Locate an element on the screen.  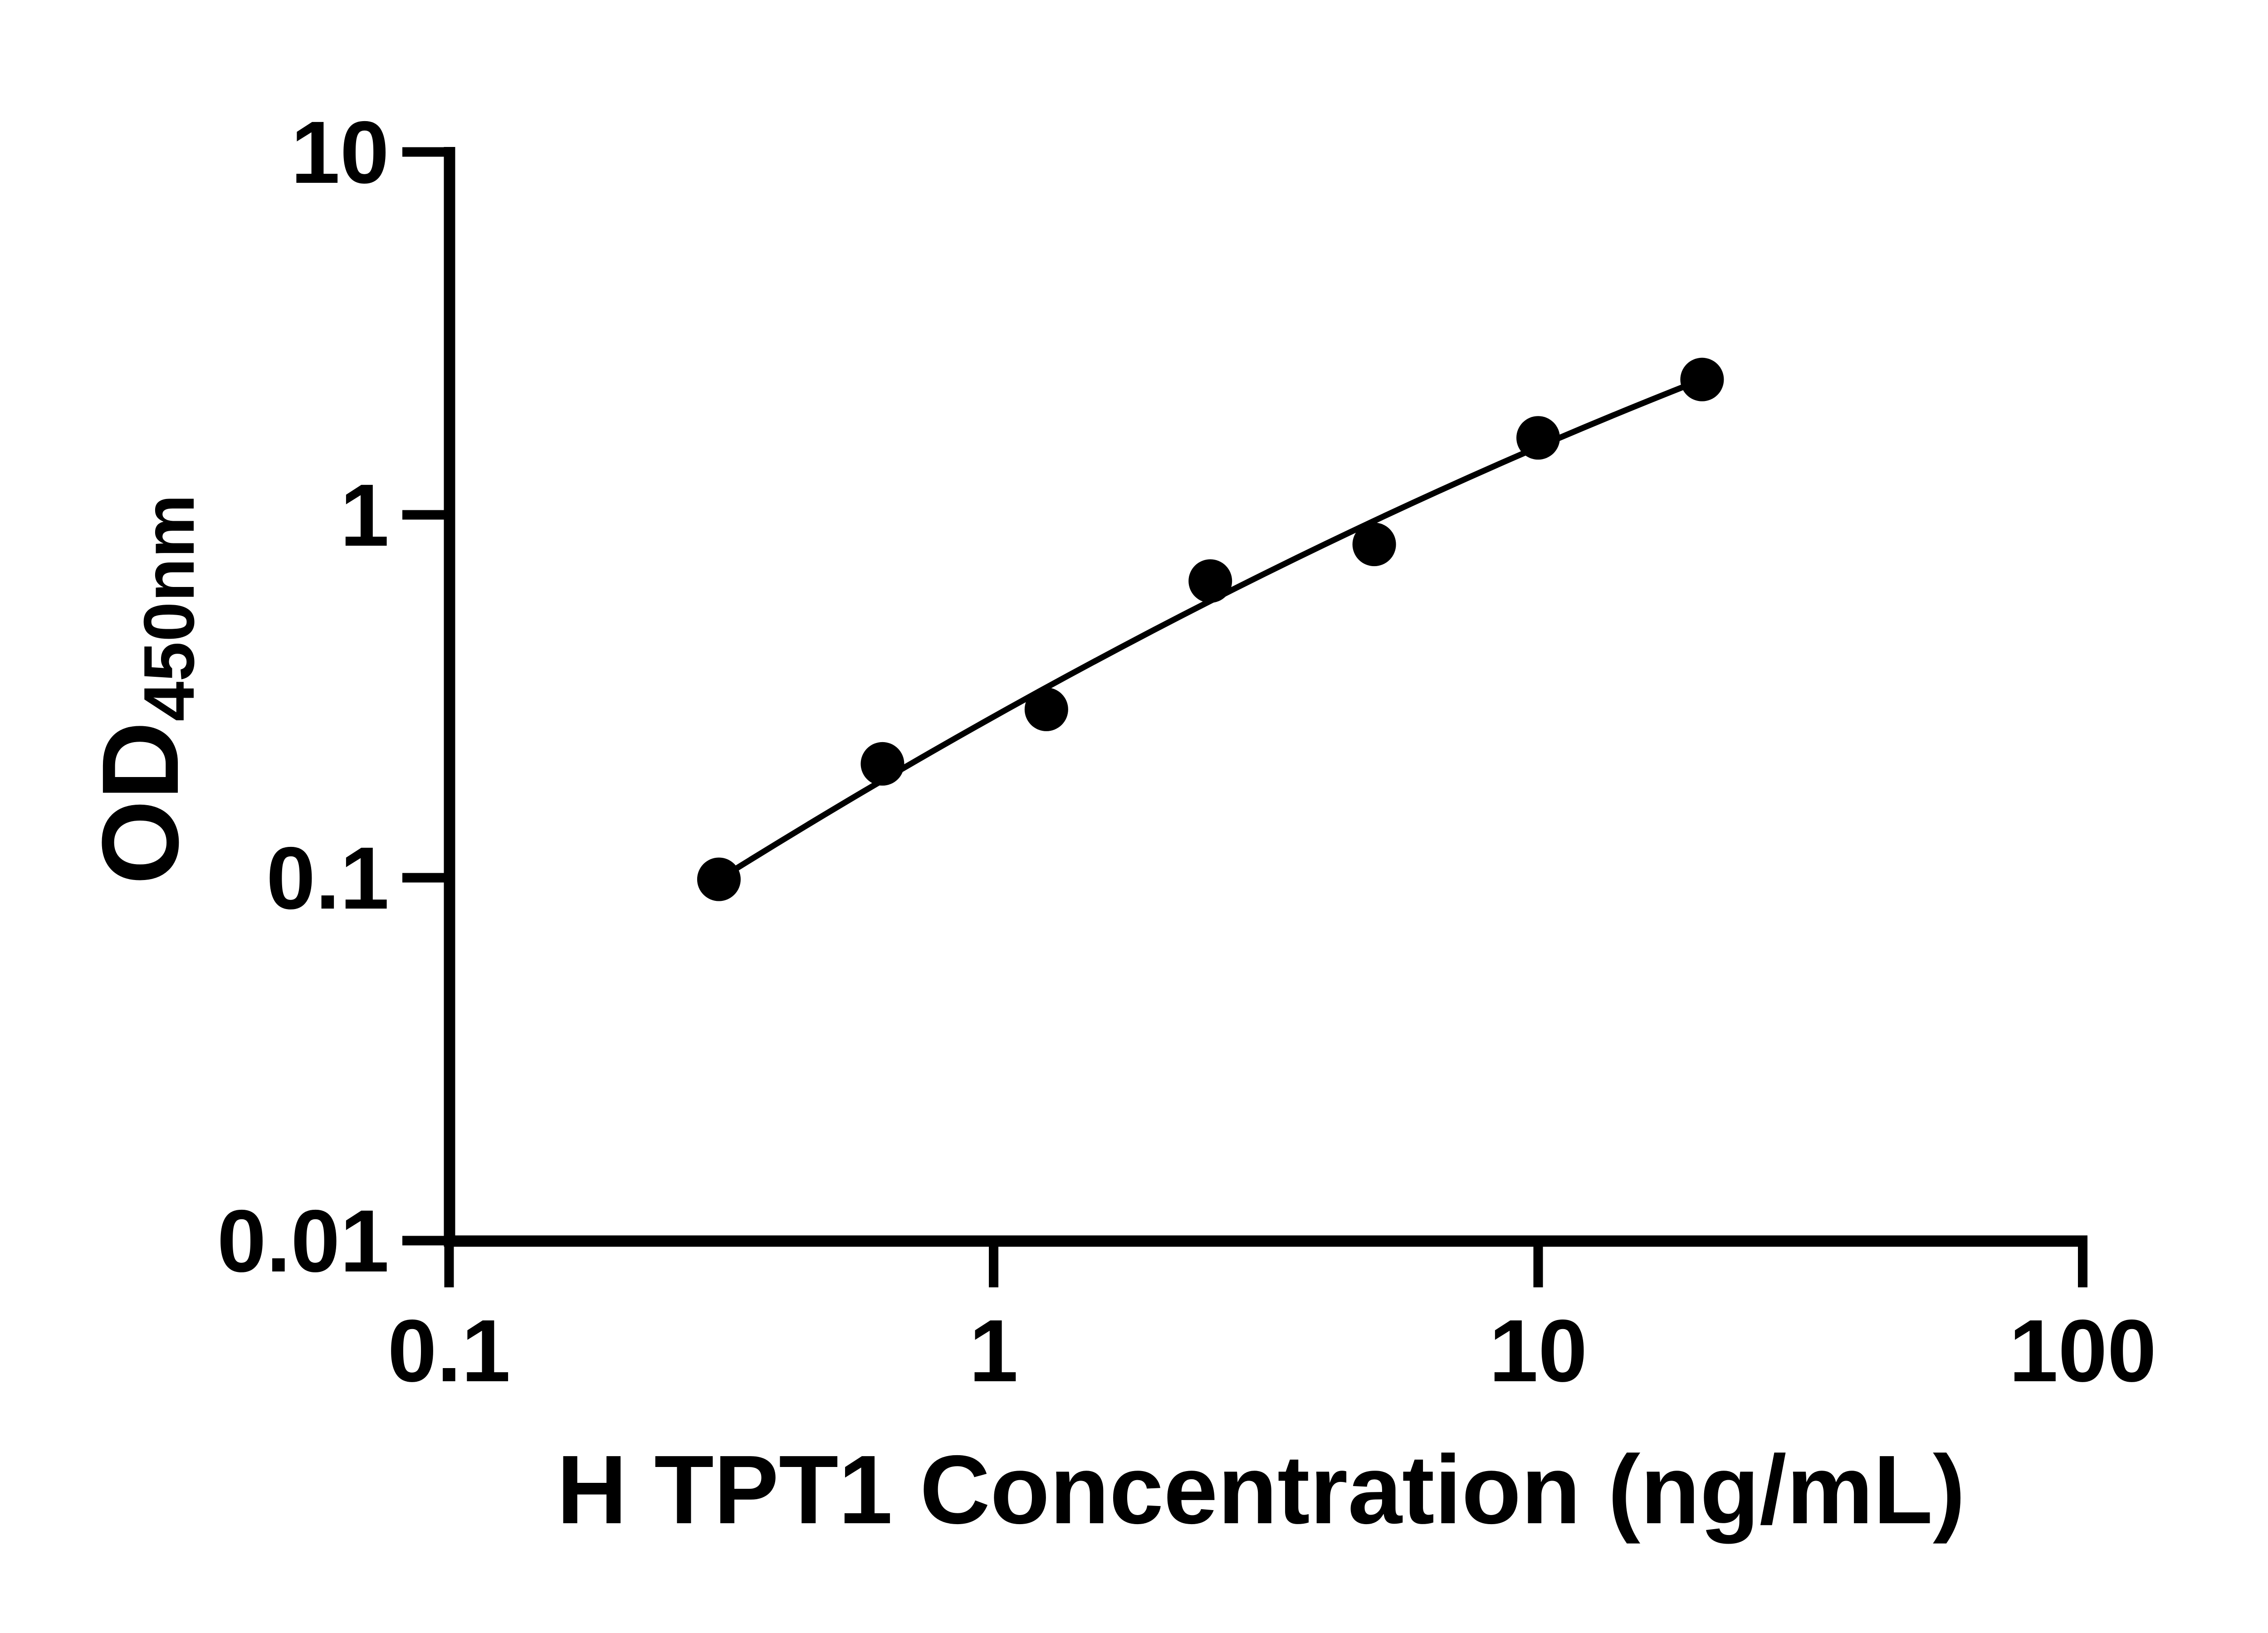
x-tick-label-0.1: 0.1 is located at coordinates (449, 1350).